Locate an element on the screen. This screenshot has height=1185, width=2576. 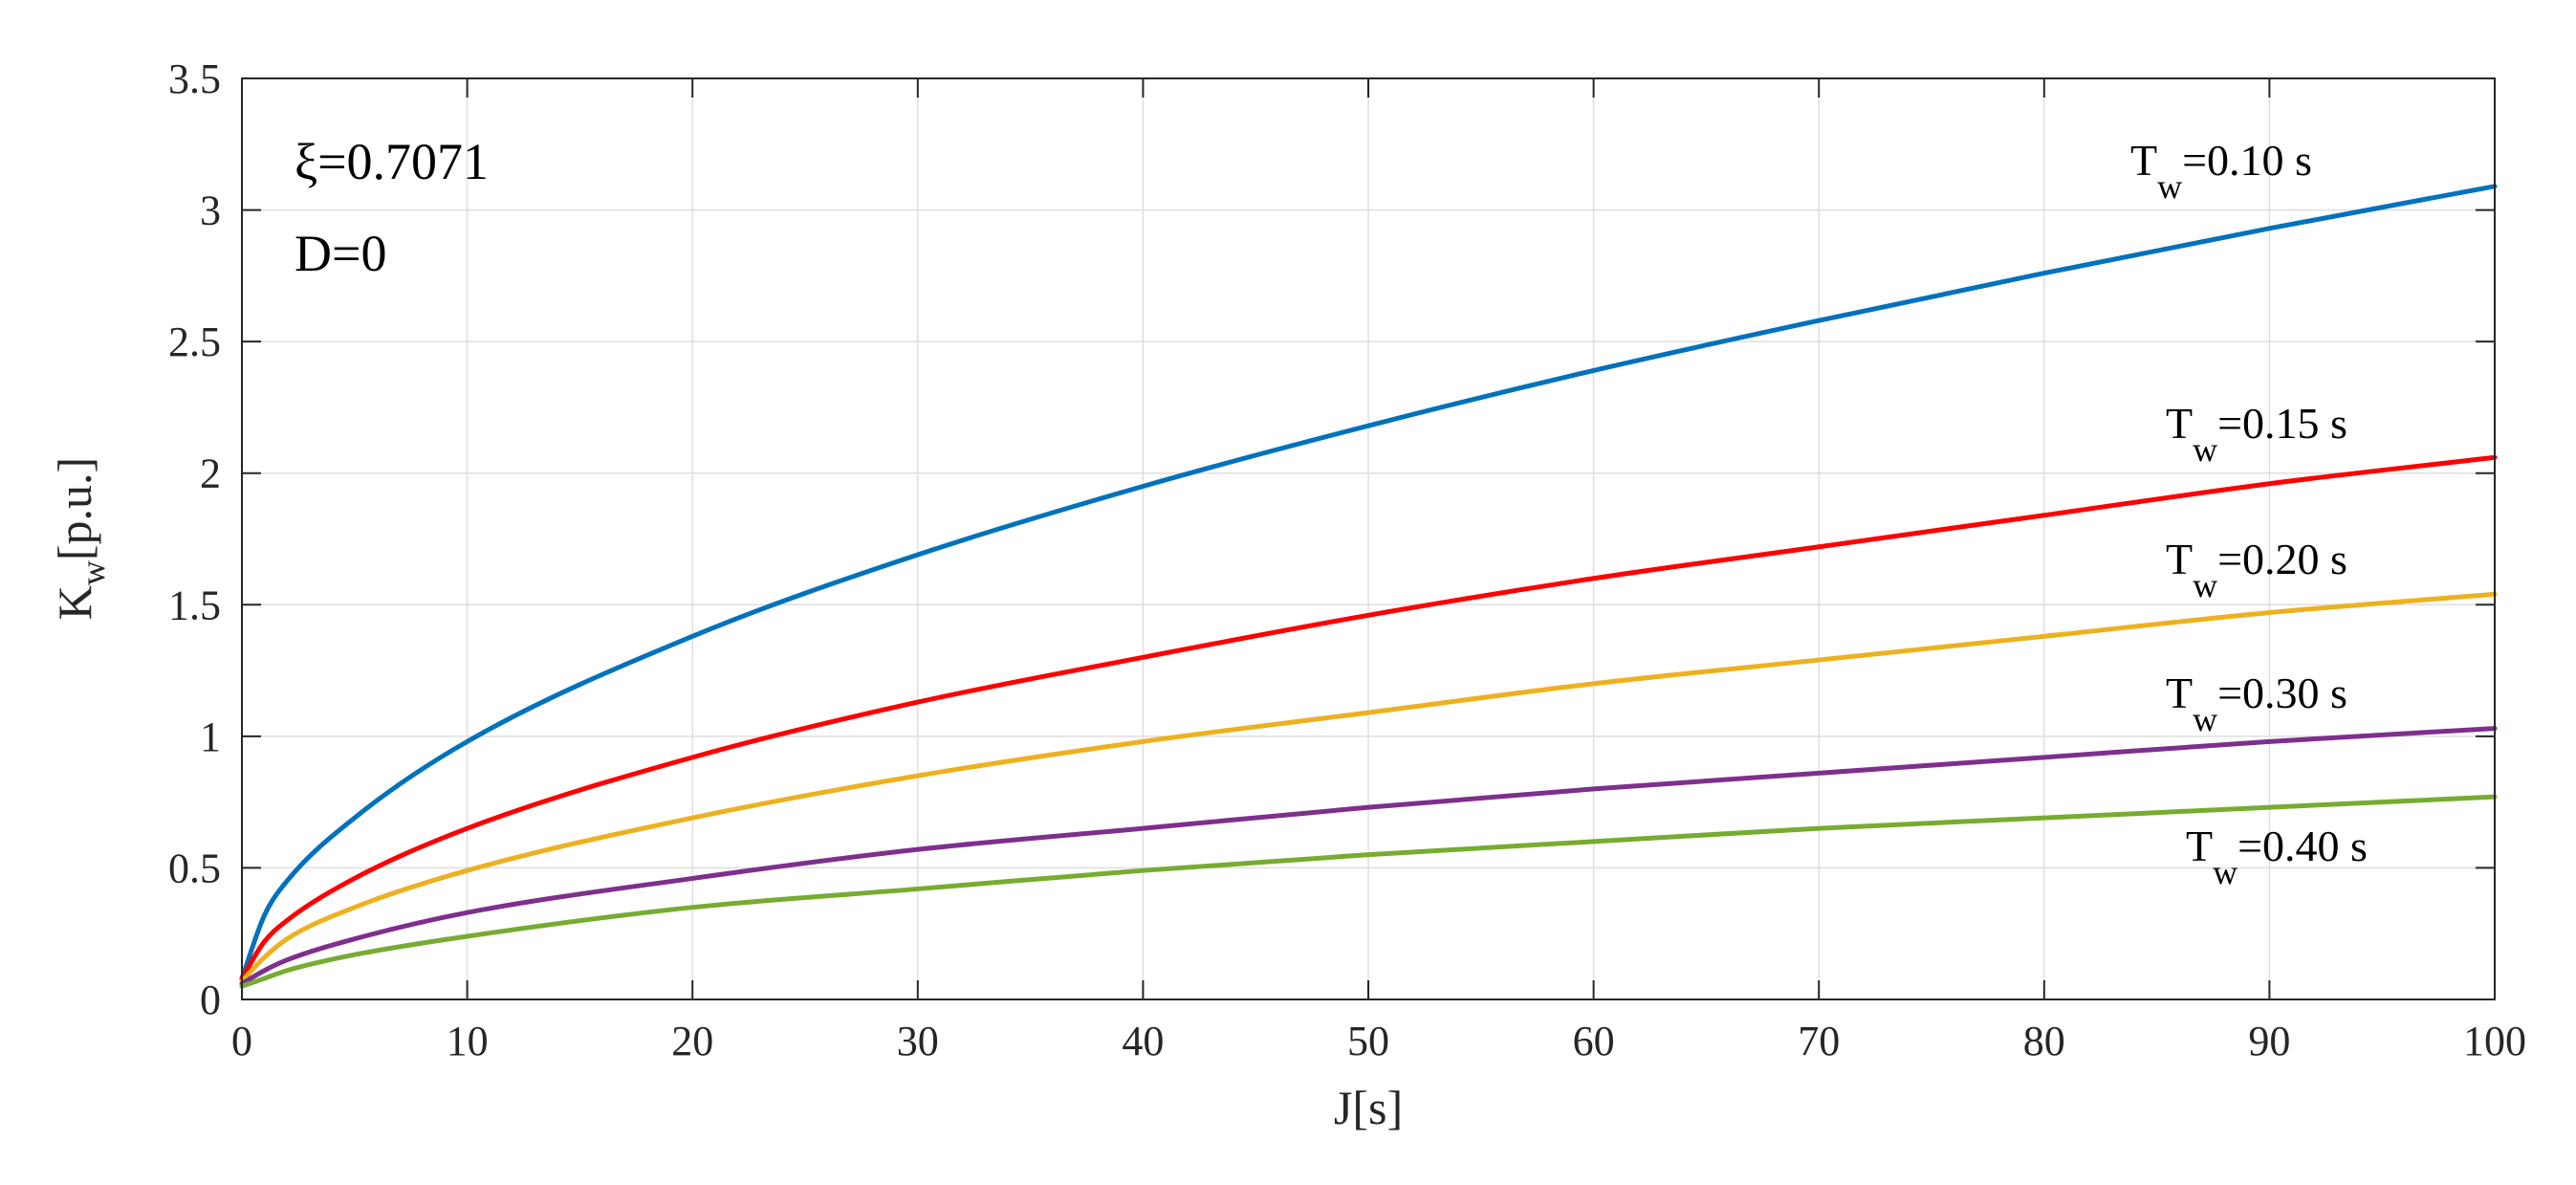
y-tick-label: 3.5 is located at coordinates (194, 78).